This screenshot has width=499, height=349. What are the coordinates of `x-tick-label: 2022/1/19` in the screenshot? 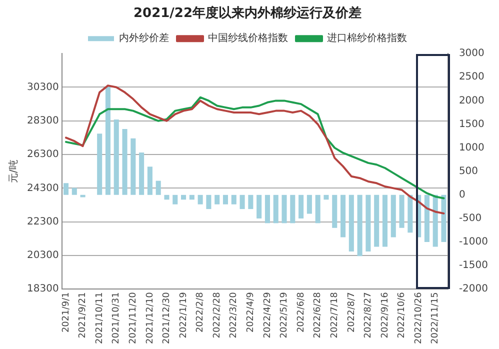 It's located at (183, 315).